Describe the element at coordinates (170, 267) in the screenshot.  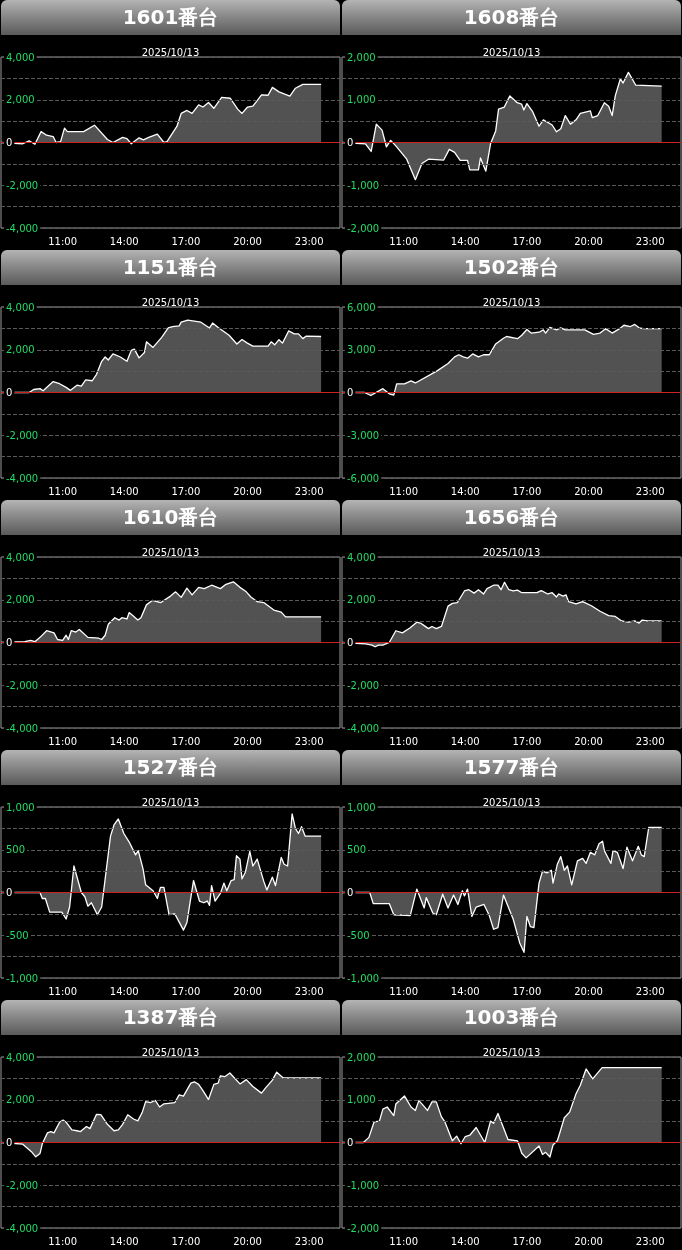
I see `chart-title: 1151番台` at that location.